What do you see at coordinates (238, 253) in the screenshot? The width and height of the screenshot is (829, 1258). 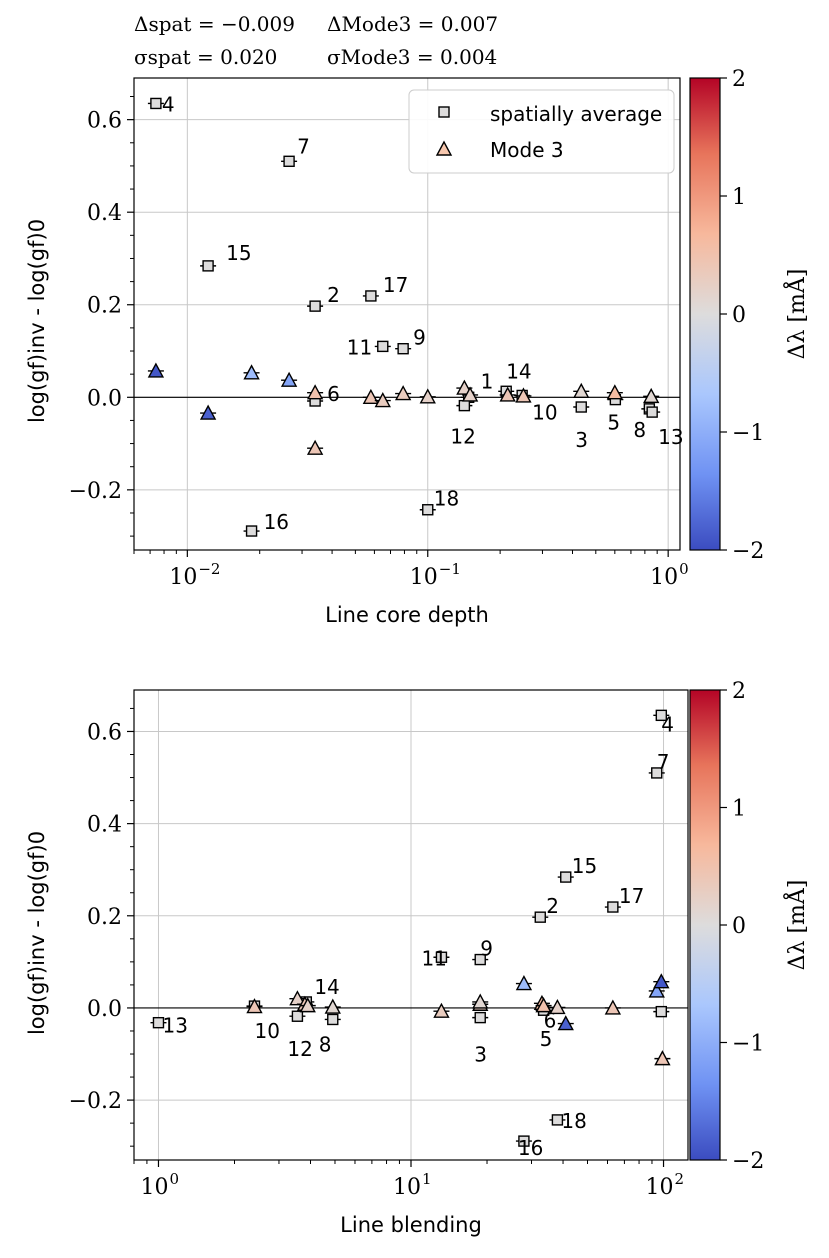 I see `point-label-15: 15` at bounding box center [238, 253].